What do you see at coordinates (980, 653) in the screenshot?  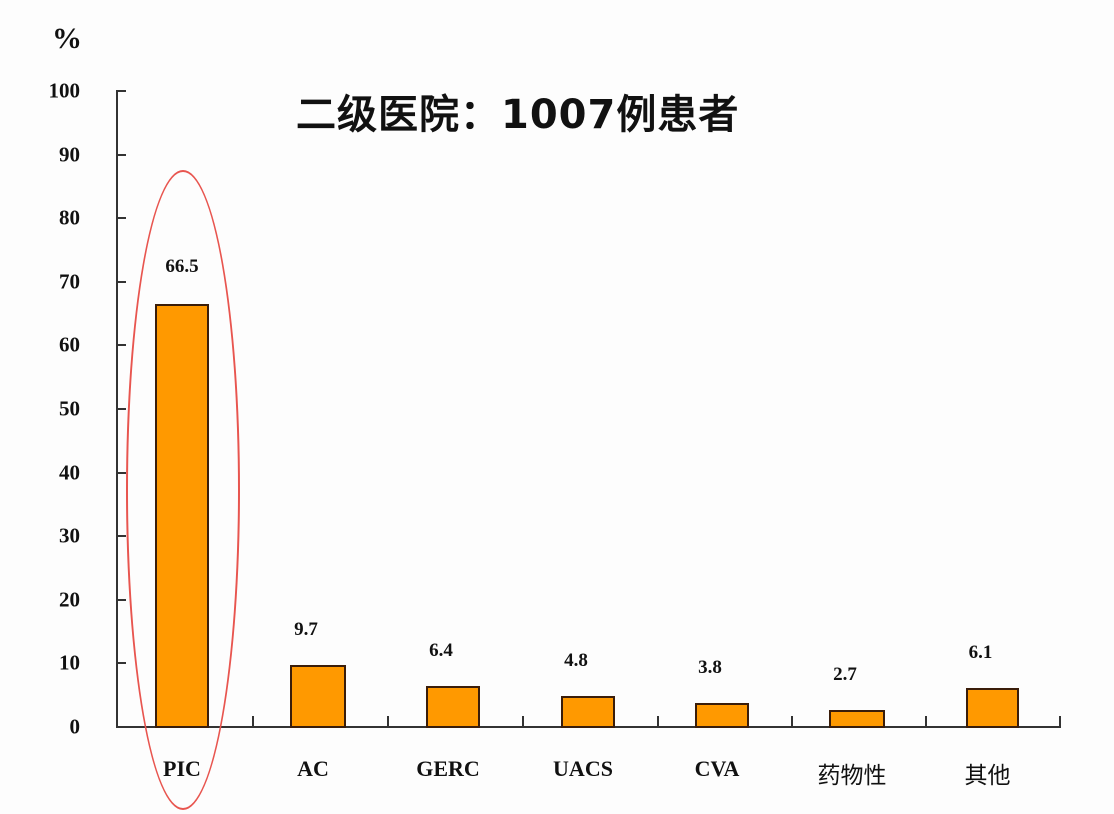 I see `value-label: 6.1` at bounding box center [980, 653].